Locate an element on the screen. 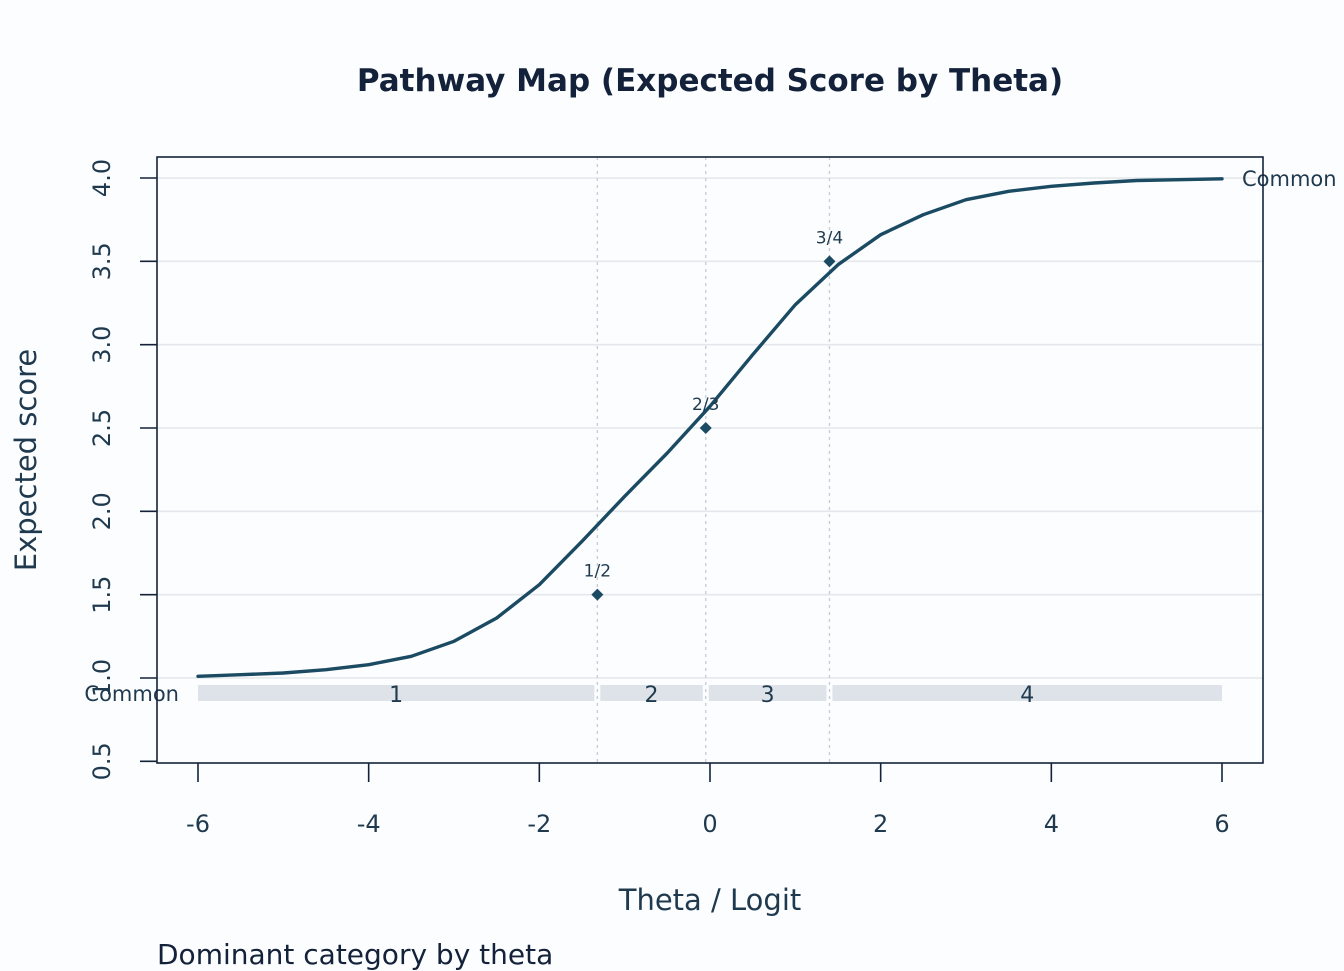  y-tick-label: 2.0 is located at coordinates (102, 511).